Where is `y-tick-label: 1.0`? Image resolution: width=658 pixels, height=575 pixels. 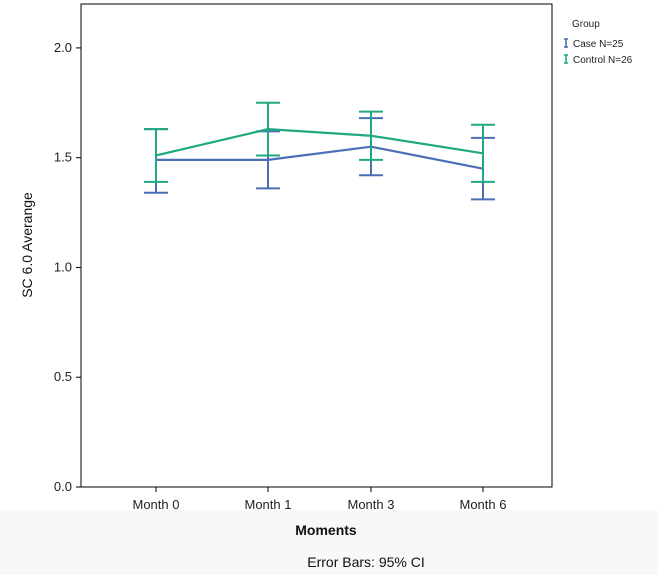
y-tick-label: 1.0 is located at coordinates (63, 266).